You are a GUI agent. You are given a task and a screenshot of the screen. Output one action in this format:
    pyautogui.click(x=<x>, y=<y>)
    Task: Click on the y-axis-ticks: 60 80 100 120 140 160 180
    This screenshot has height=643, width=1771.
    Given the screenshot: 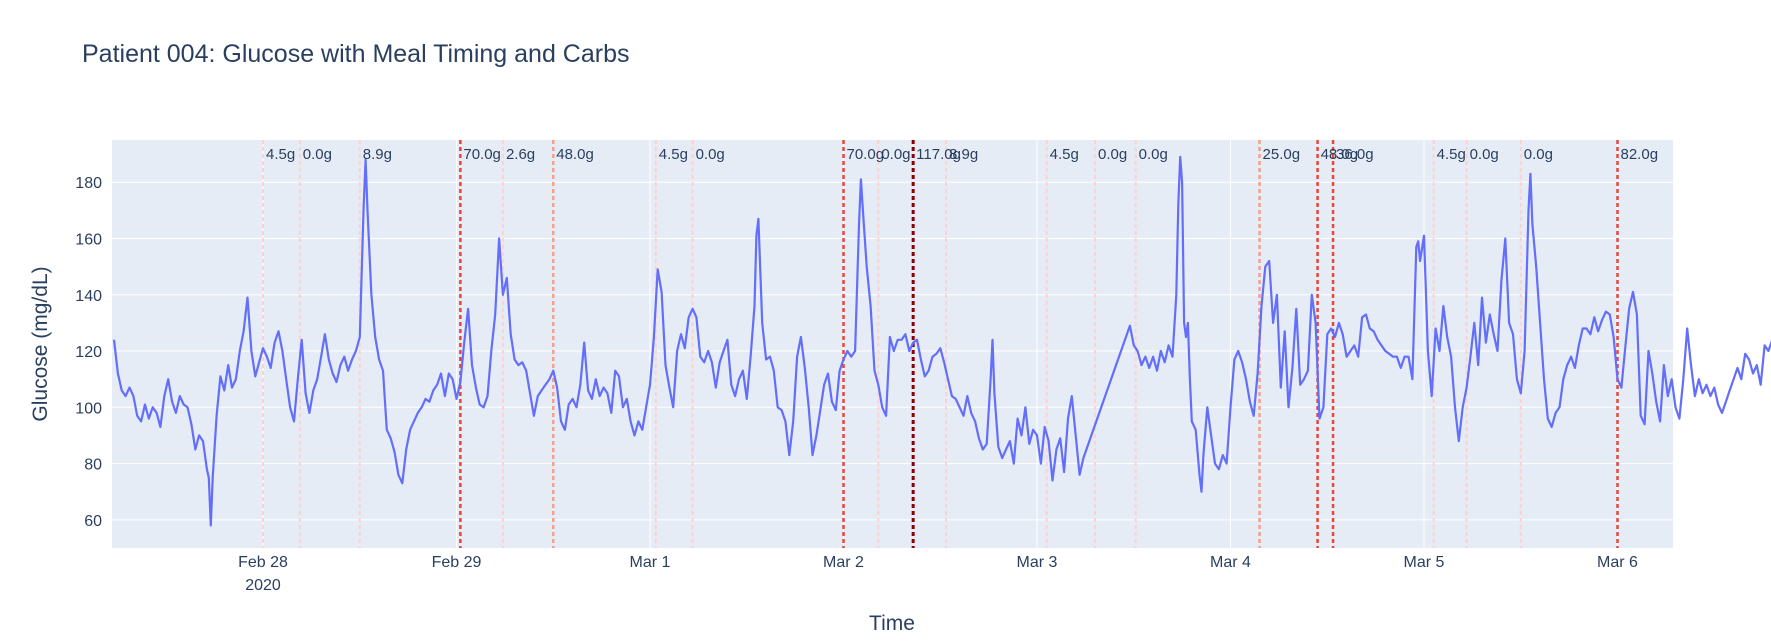 What is the action you would take?
    pyautogui.click(x=88, y=352)
    